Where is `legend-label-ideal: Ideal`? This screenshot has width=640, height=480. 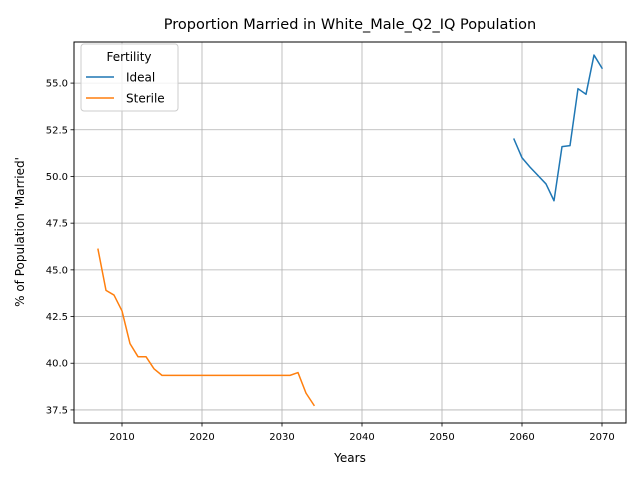
legend-label-ideal: Ideal is located at coordinates (140, 78).